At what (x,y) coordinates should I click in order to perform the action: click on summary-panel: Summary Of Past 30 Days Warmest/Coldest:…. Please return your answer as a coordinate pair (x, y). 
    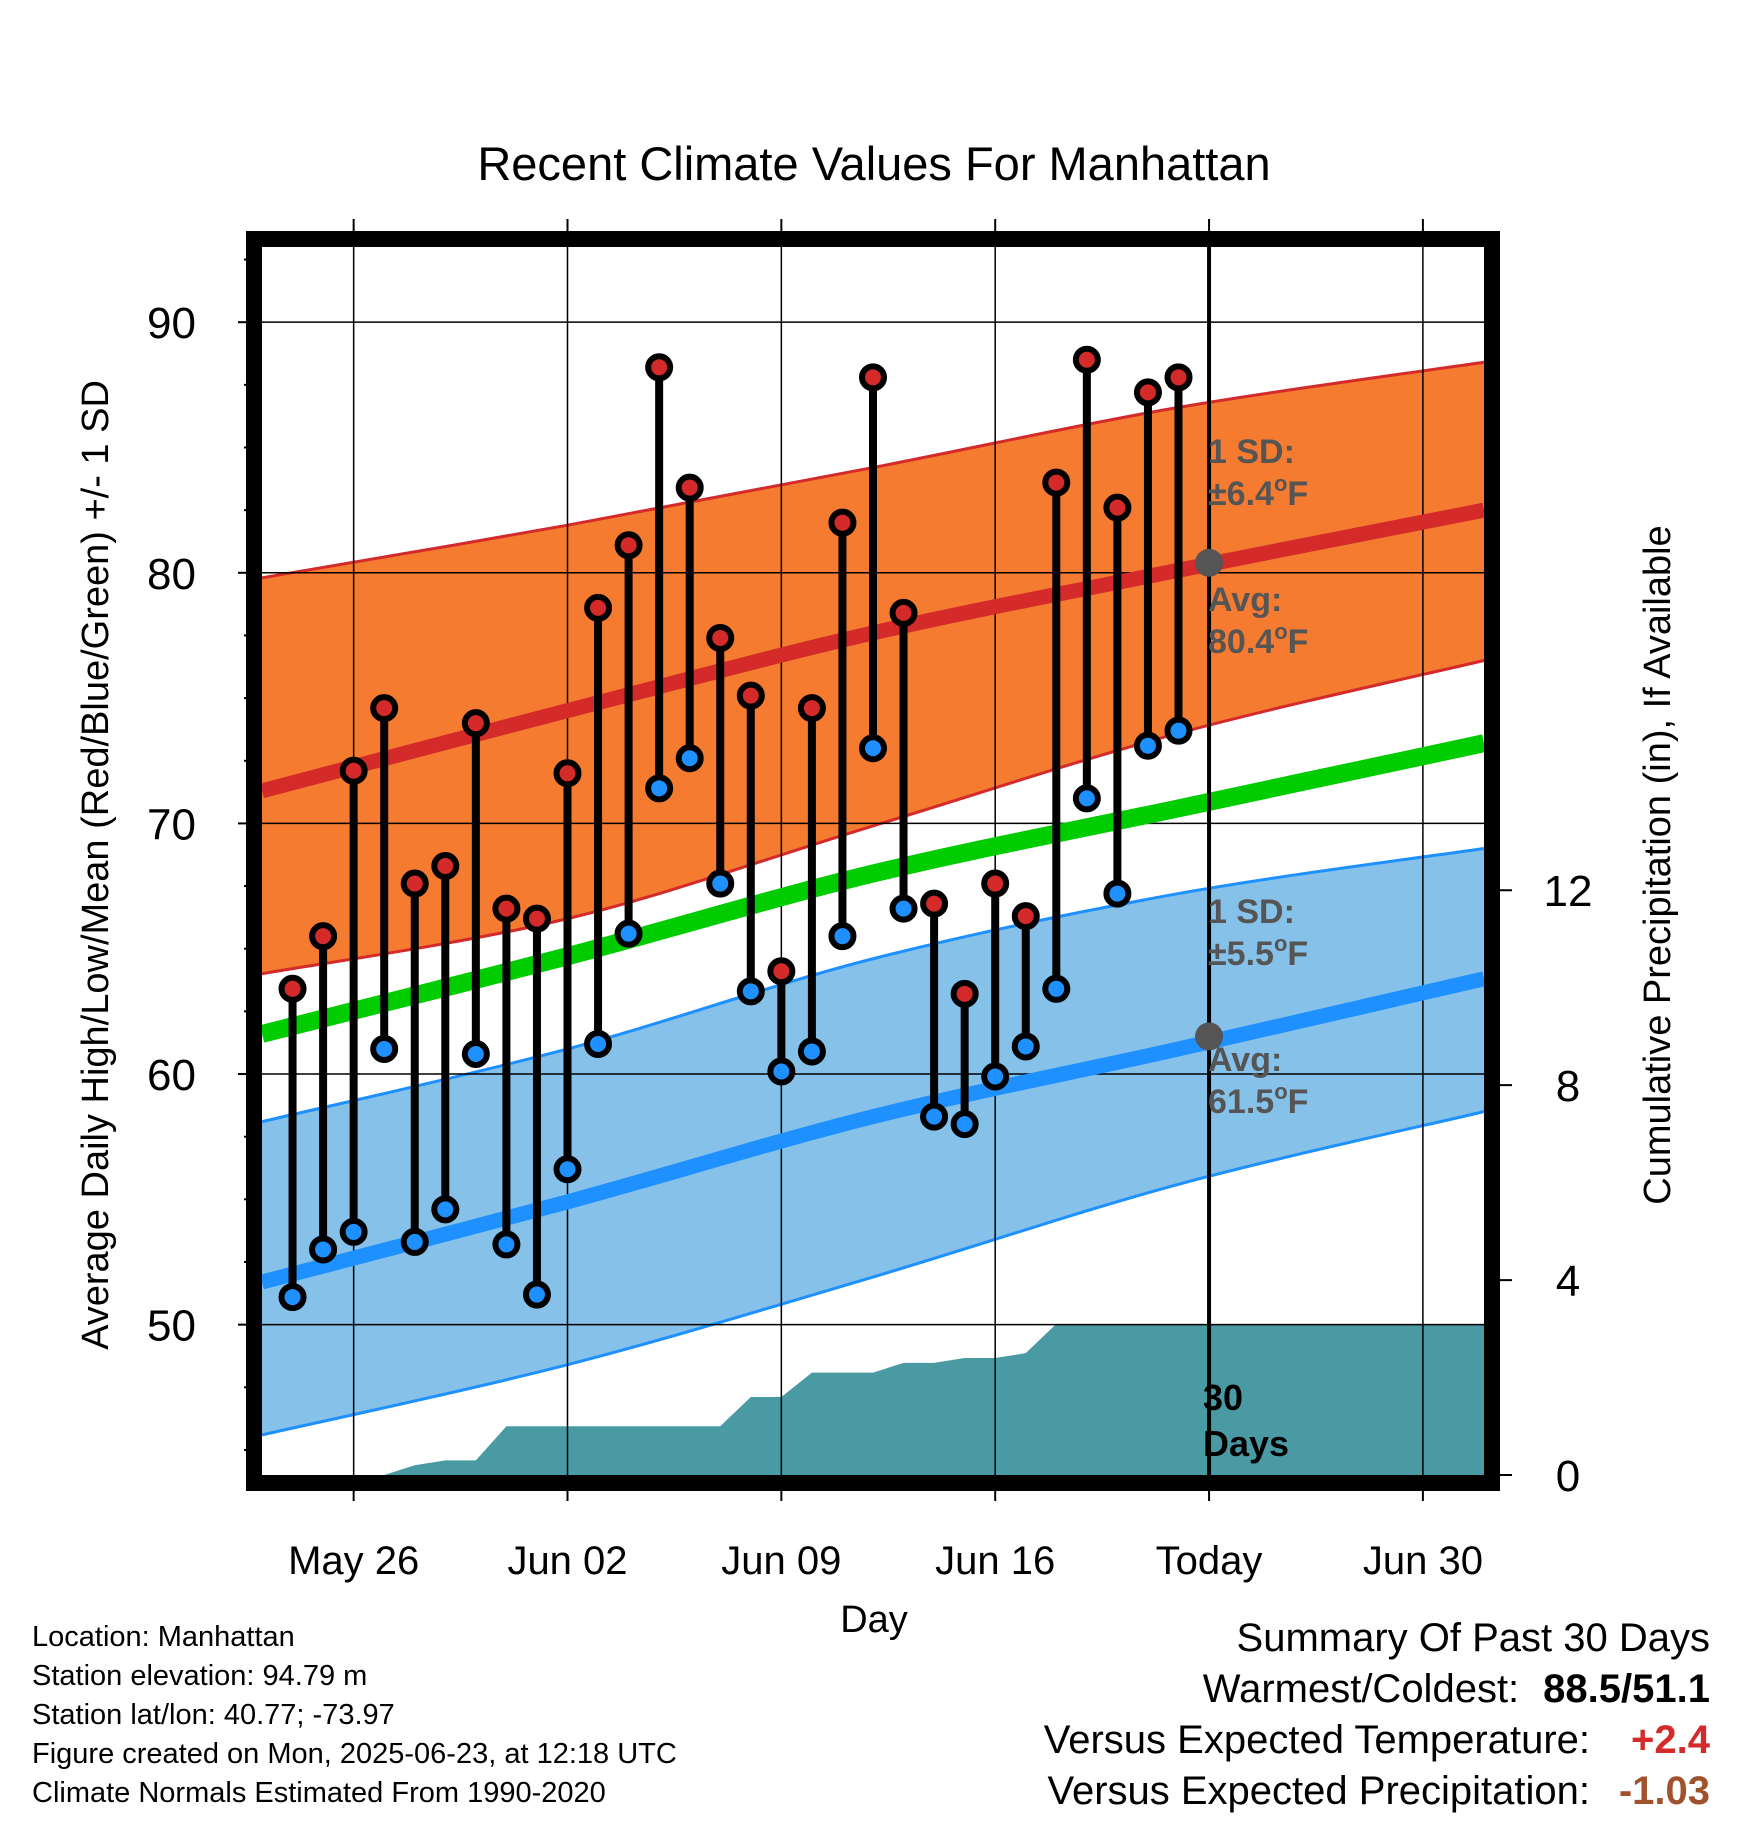
    Looking at the image, I should click on (1377, 1715).